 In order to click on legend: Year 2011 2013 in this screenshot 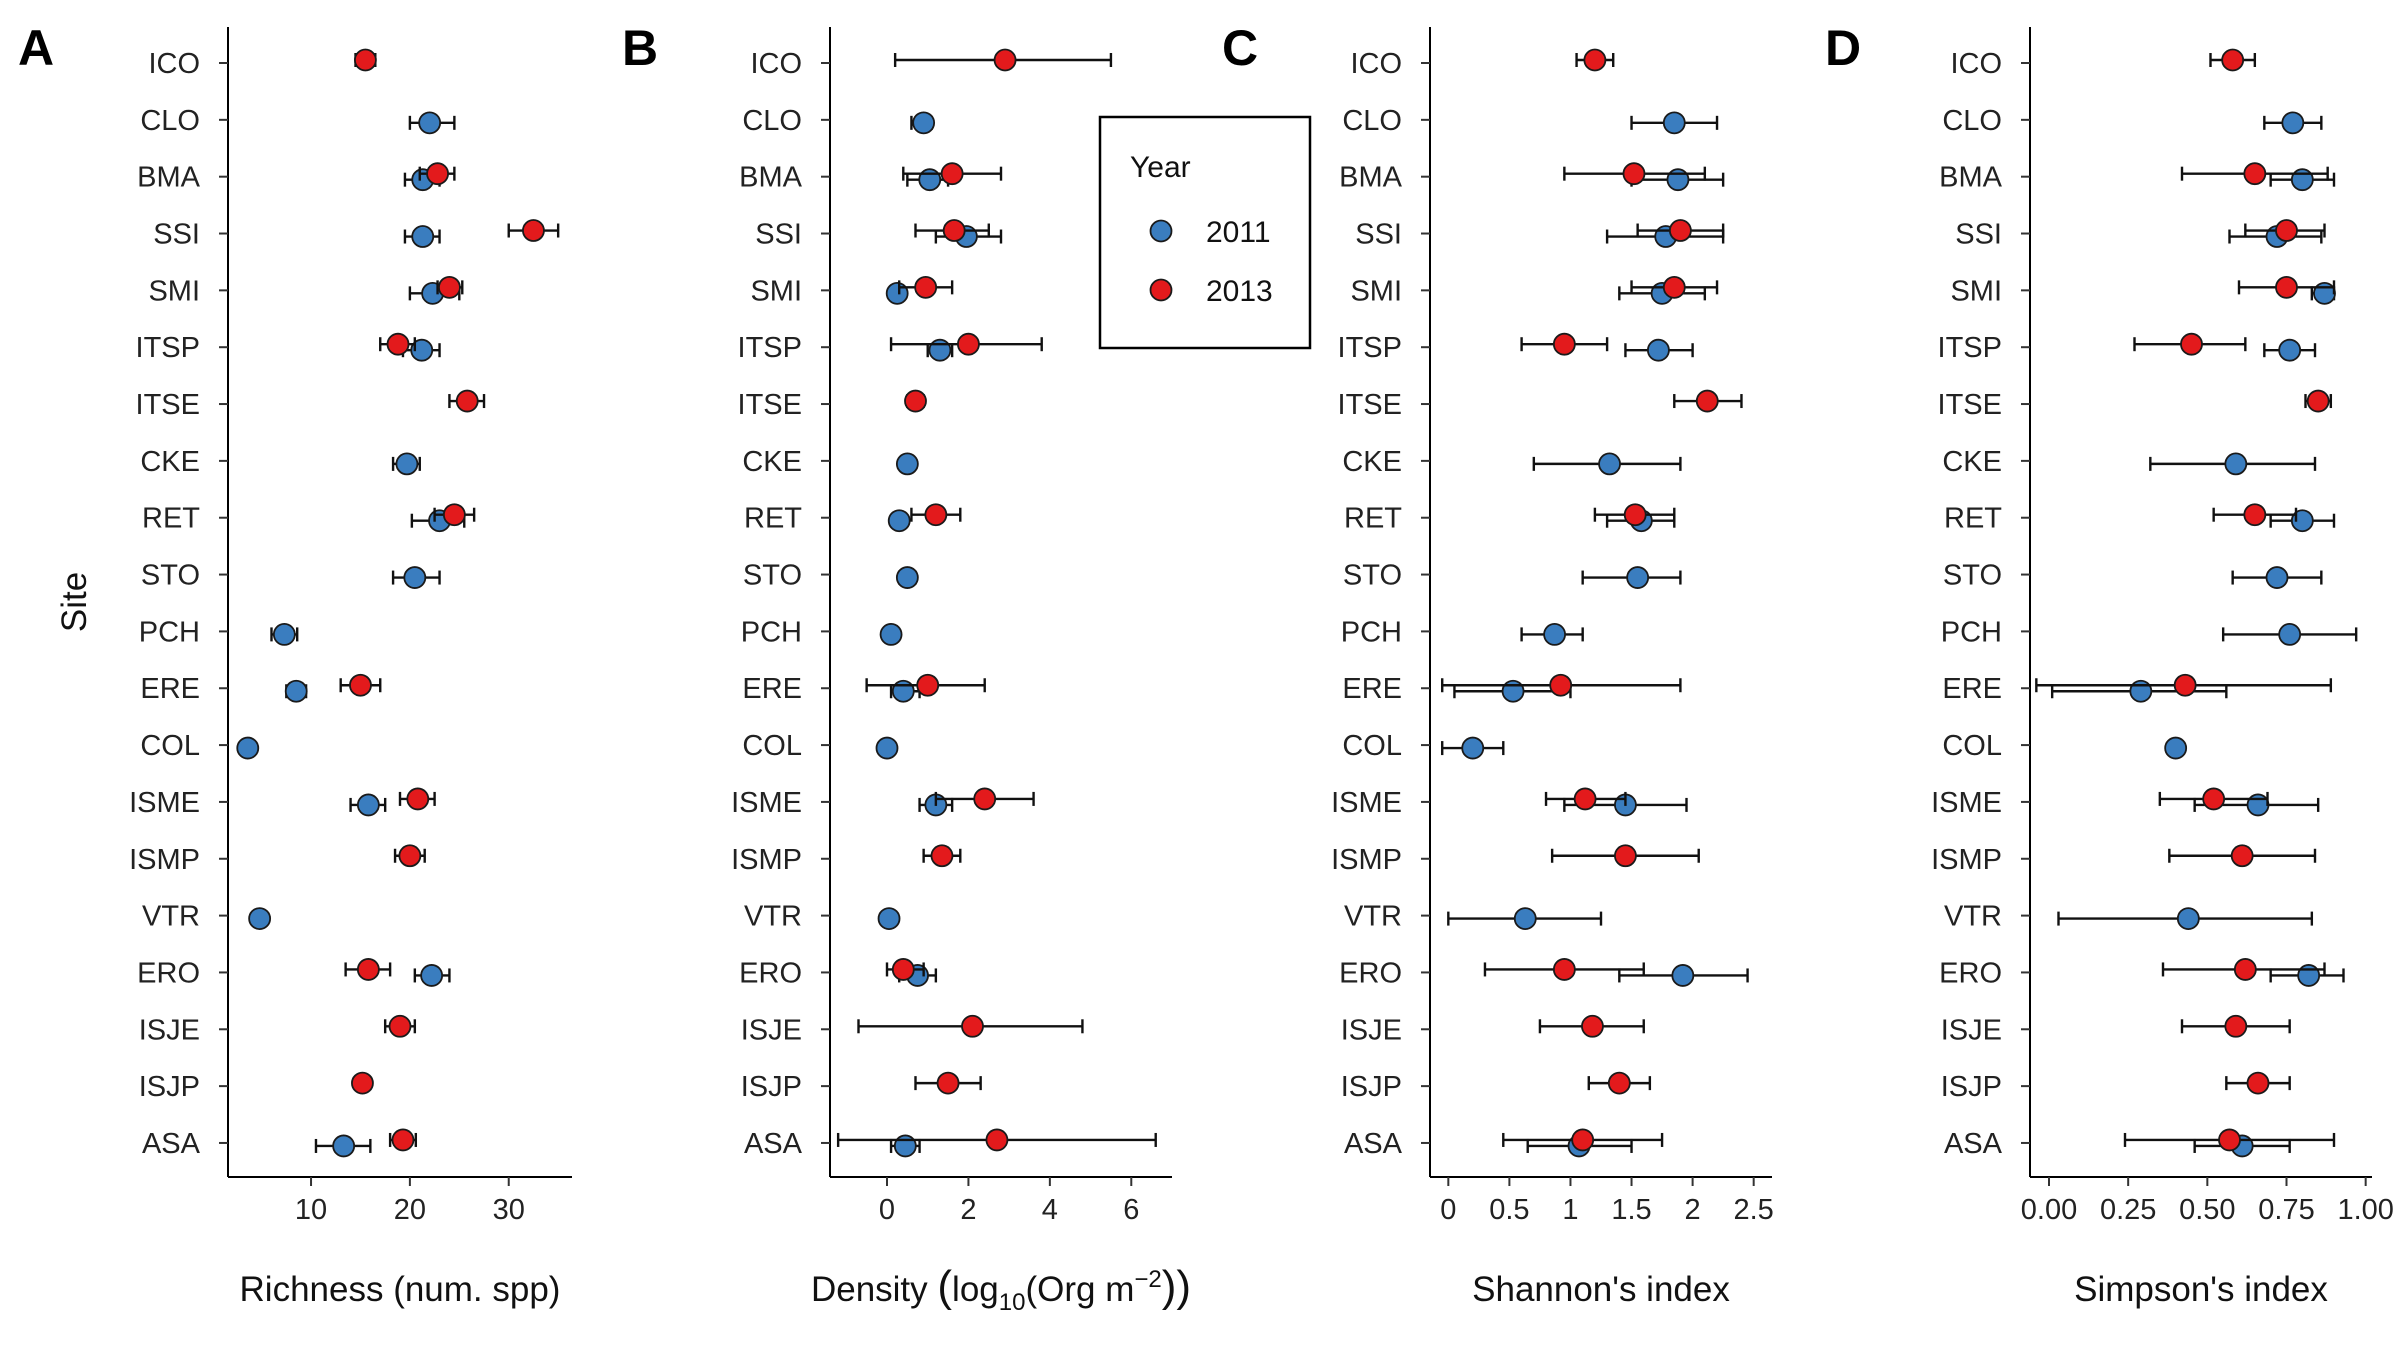, I will do `click(1205, 232)`.